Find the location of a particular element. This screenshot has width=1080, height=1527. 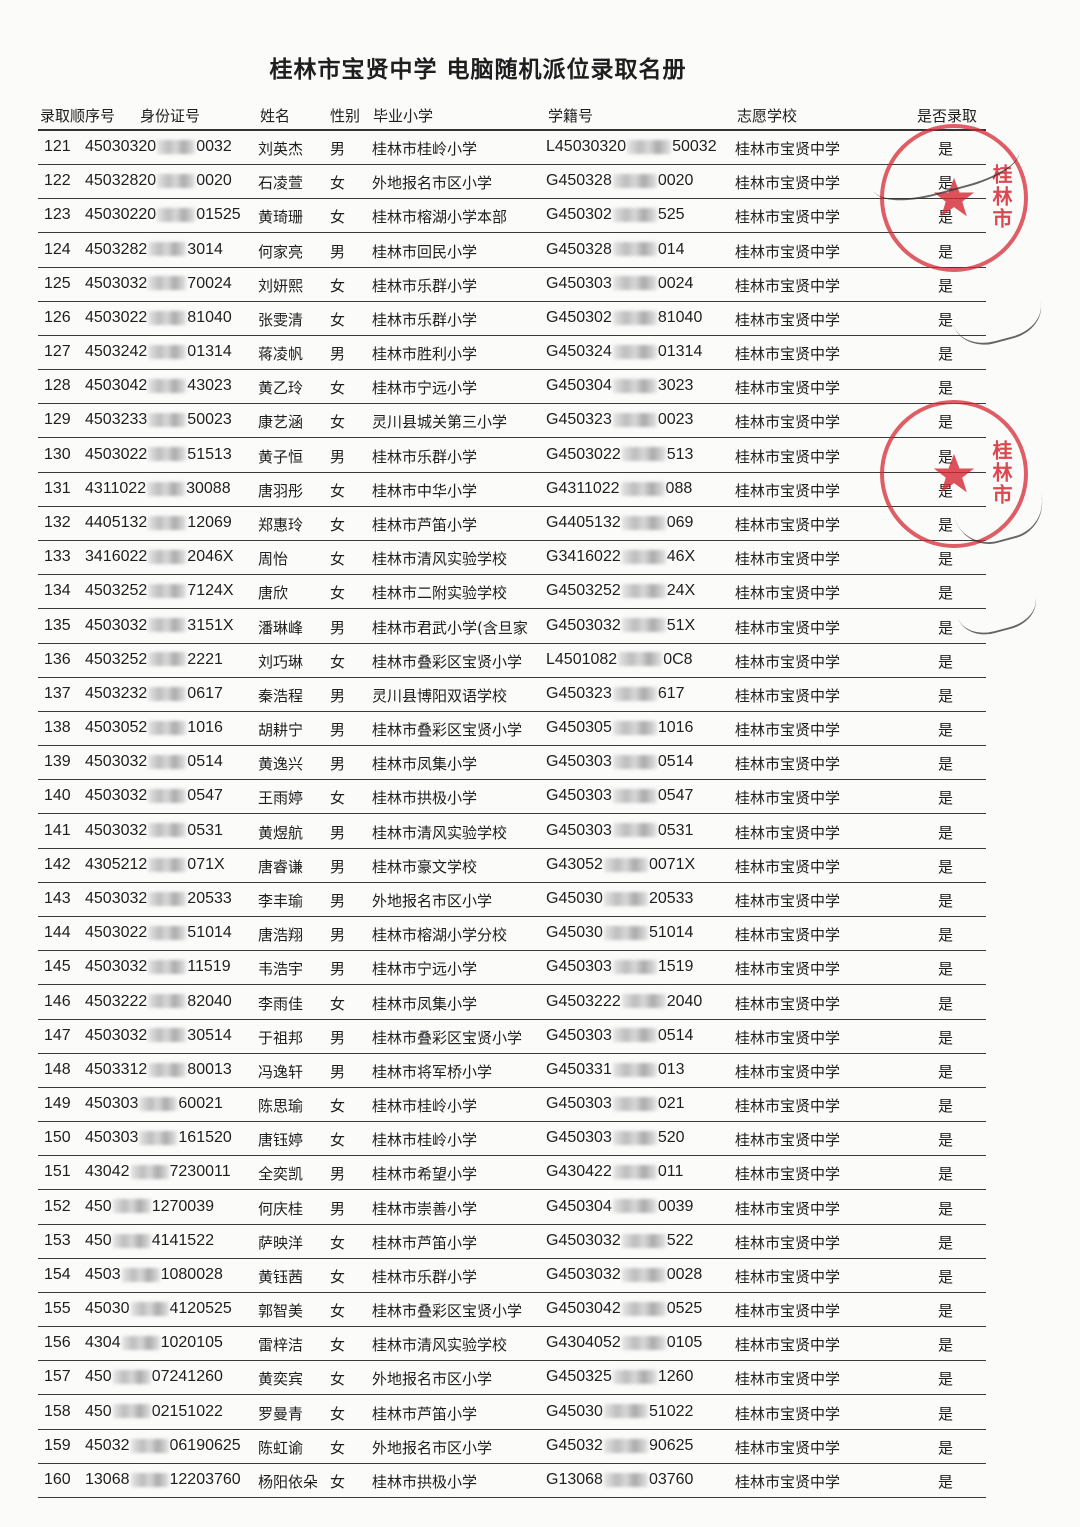

student-number: G43052 0071X is located at coordinates (620, 865).